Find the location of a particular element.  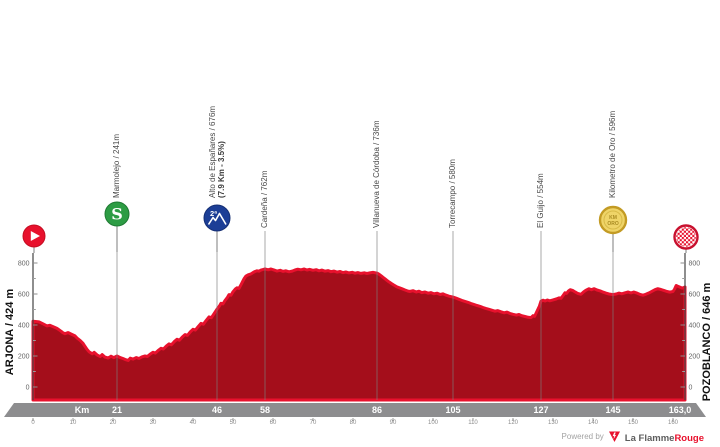

sprint-icon: S is located at coordinates (117, 214).